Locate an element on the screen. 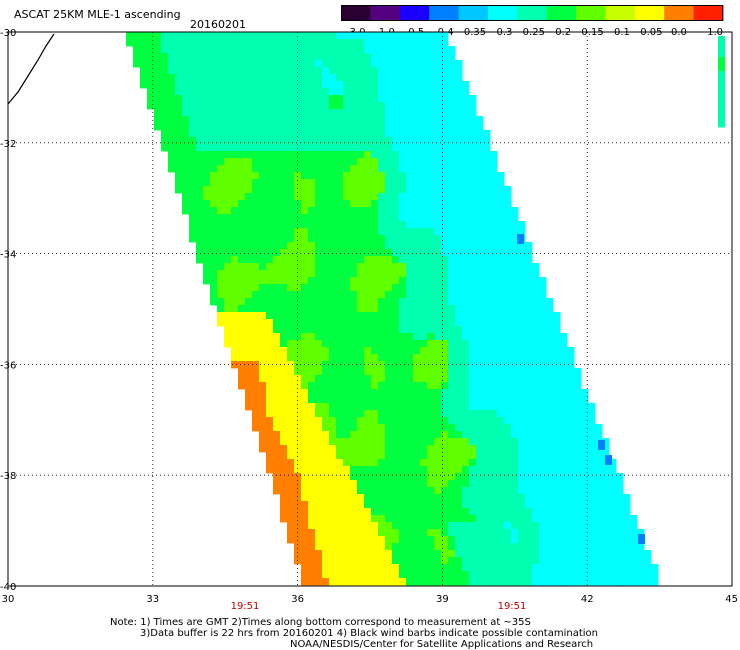 The height and width of the screenshot is (650, 740). lat-label: -34 is located at coordinates (8, 255).